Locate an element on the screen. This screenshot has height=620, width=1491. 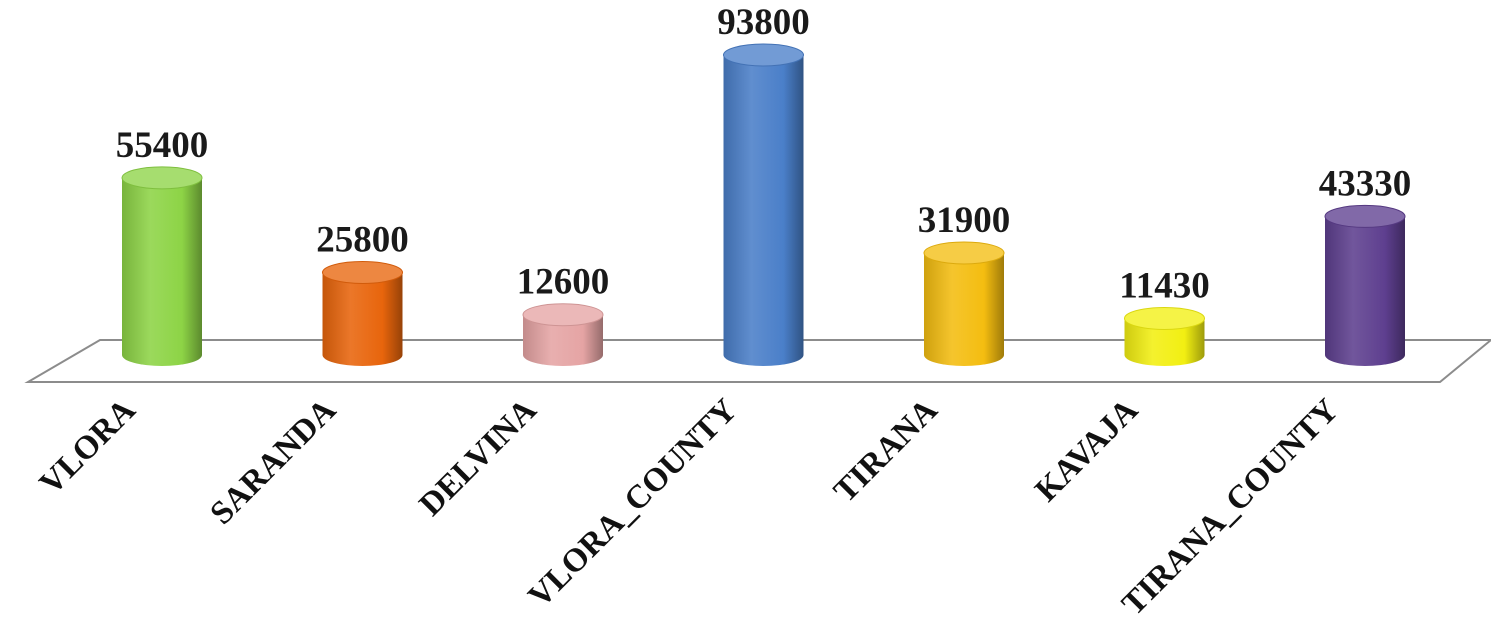
bar-vlora is located at coordinates (162, 266).